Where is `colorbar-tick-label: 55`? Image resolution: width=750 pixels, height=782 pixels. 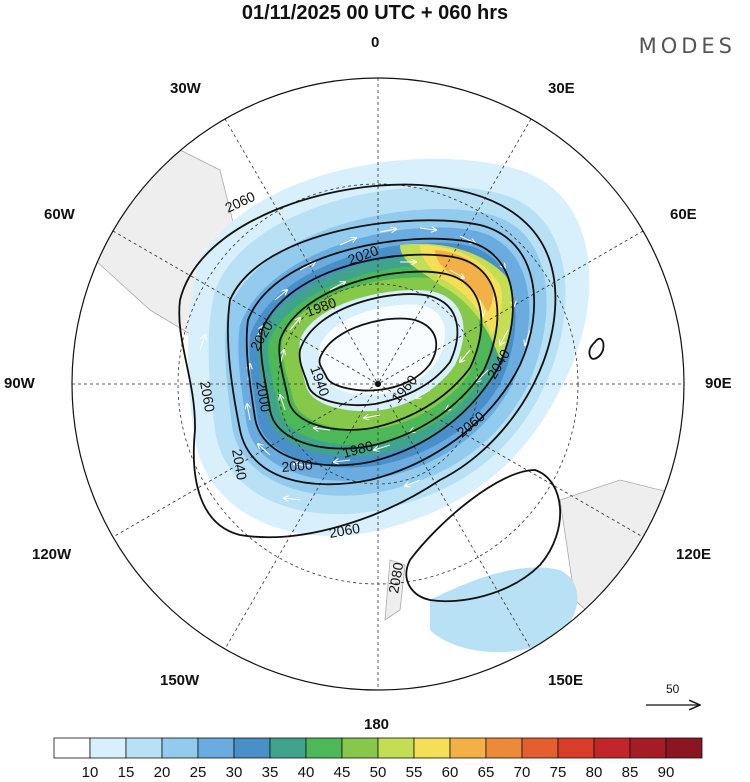 colorbar-tick-label: 55 is located at coordinates (414, 772).